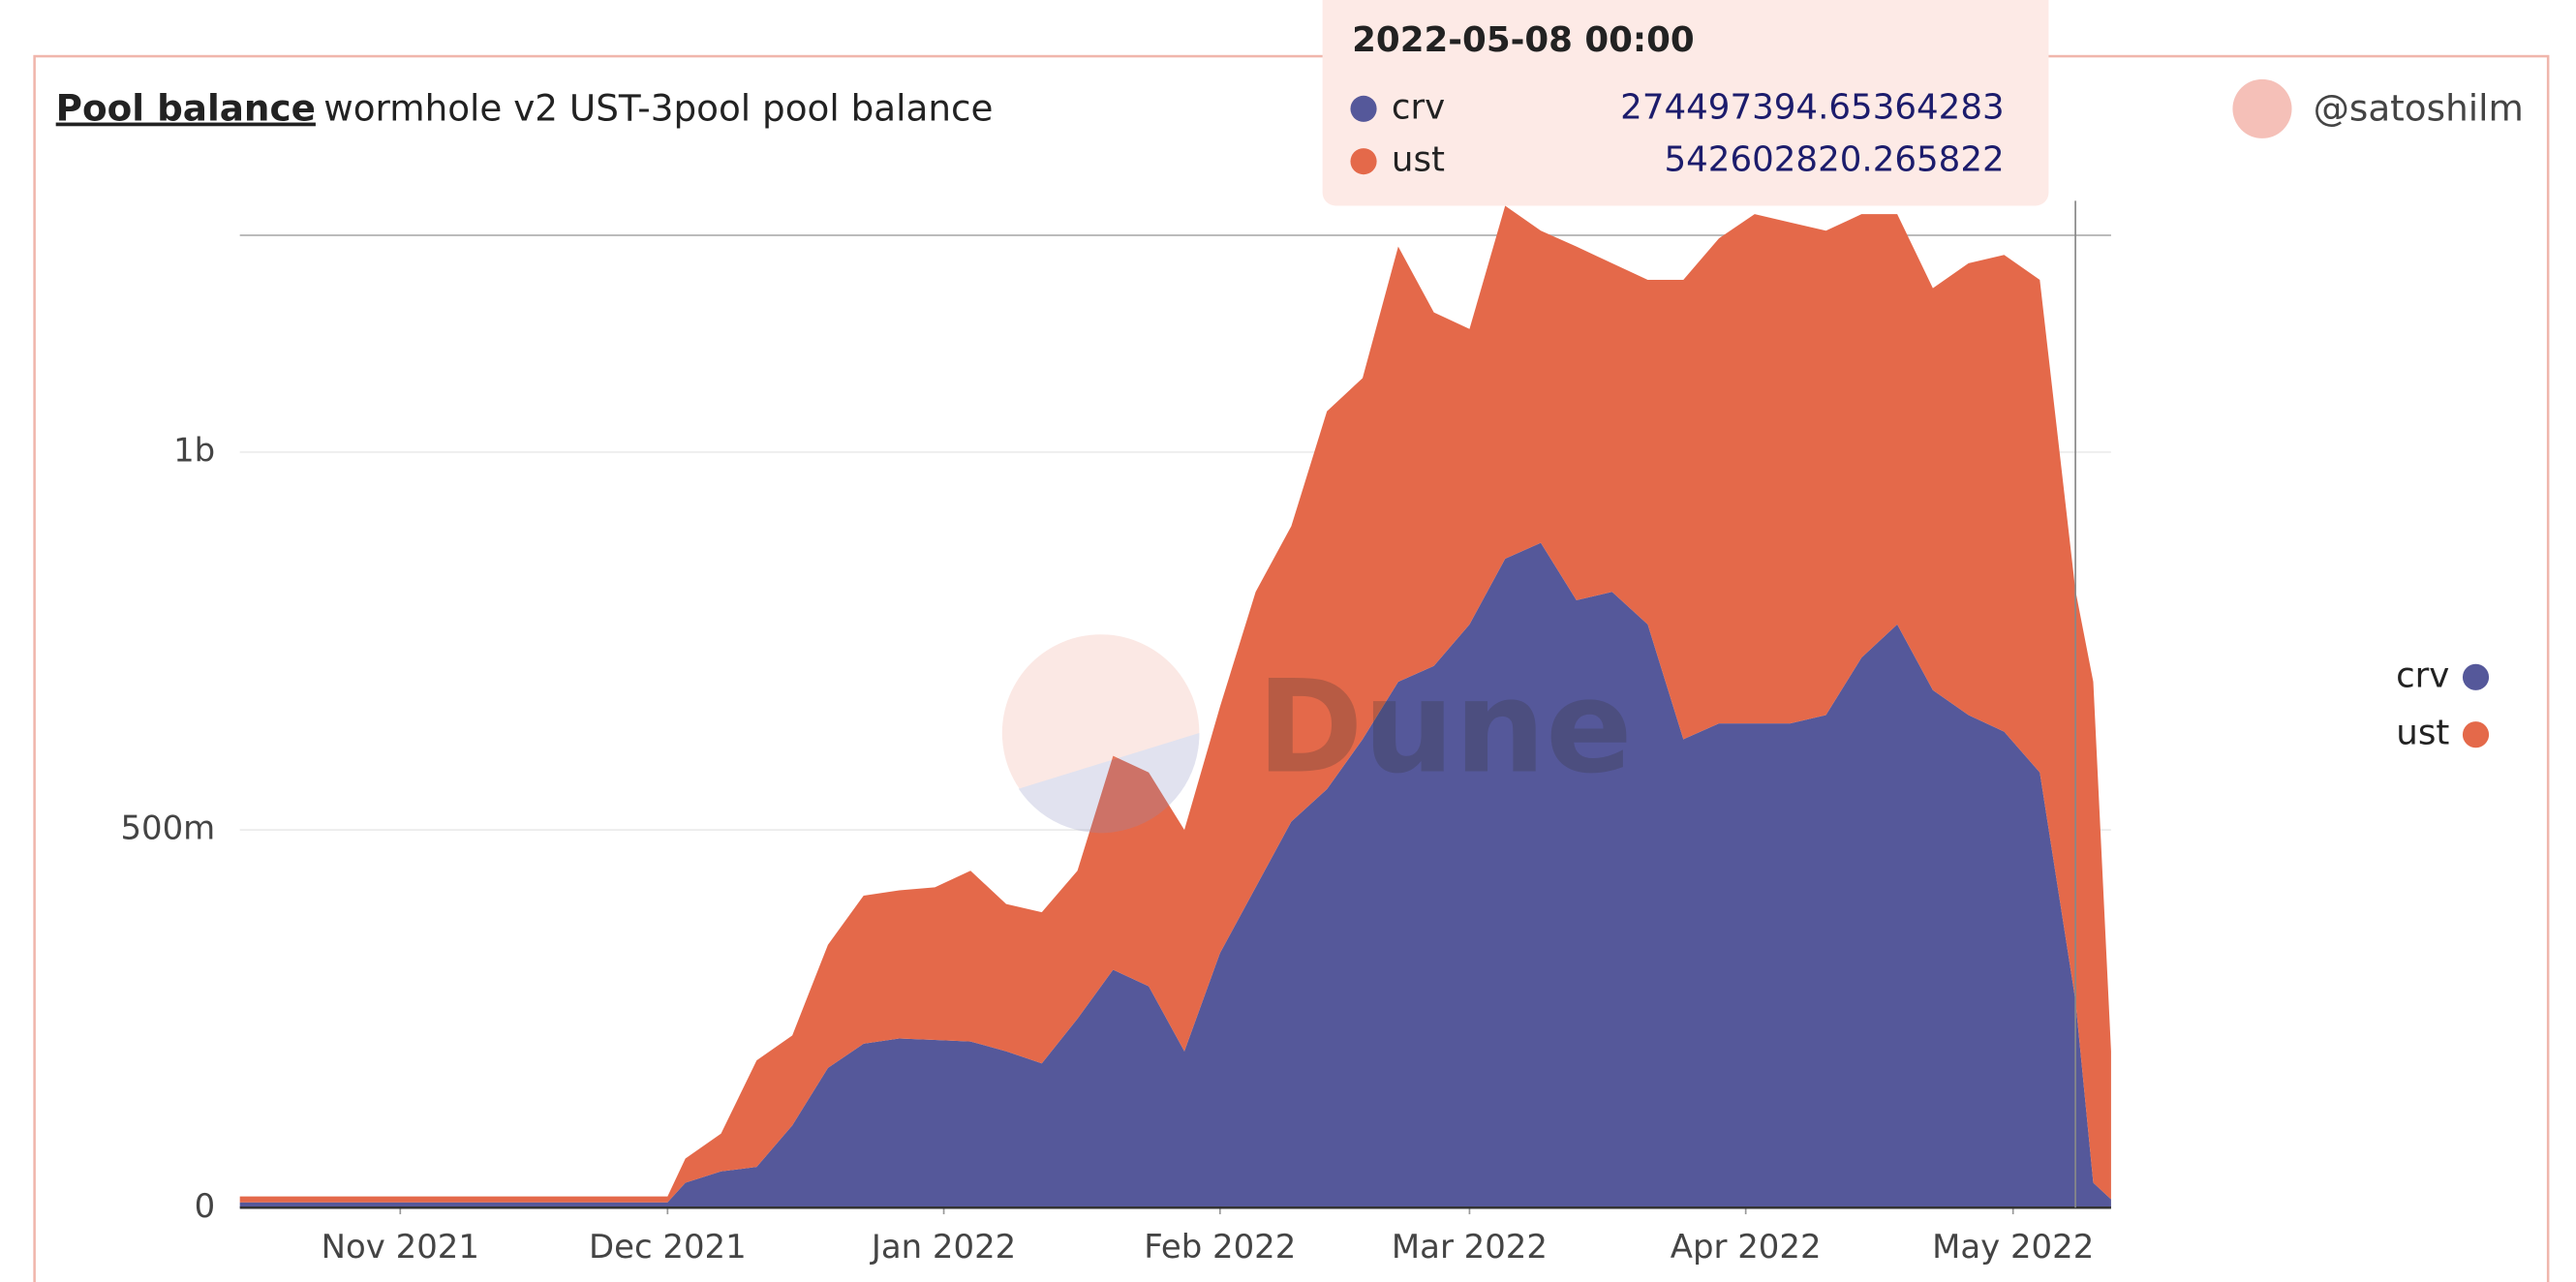  What do you see at coordinates (205, 1206) in the screenshot?
I see `y-tick-label: 0` at bounding box center [205, 1206].